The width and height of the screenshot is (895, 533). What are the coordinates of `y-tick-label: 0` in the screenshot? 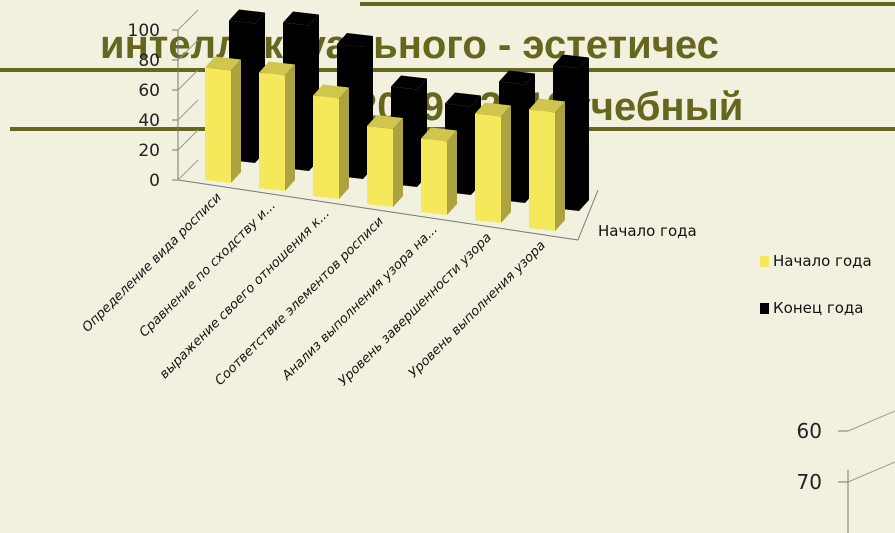 It's located at (154, 181).